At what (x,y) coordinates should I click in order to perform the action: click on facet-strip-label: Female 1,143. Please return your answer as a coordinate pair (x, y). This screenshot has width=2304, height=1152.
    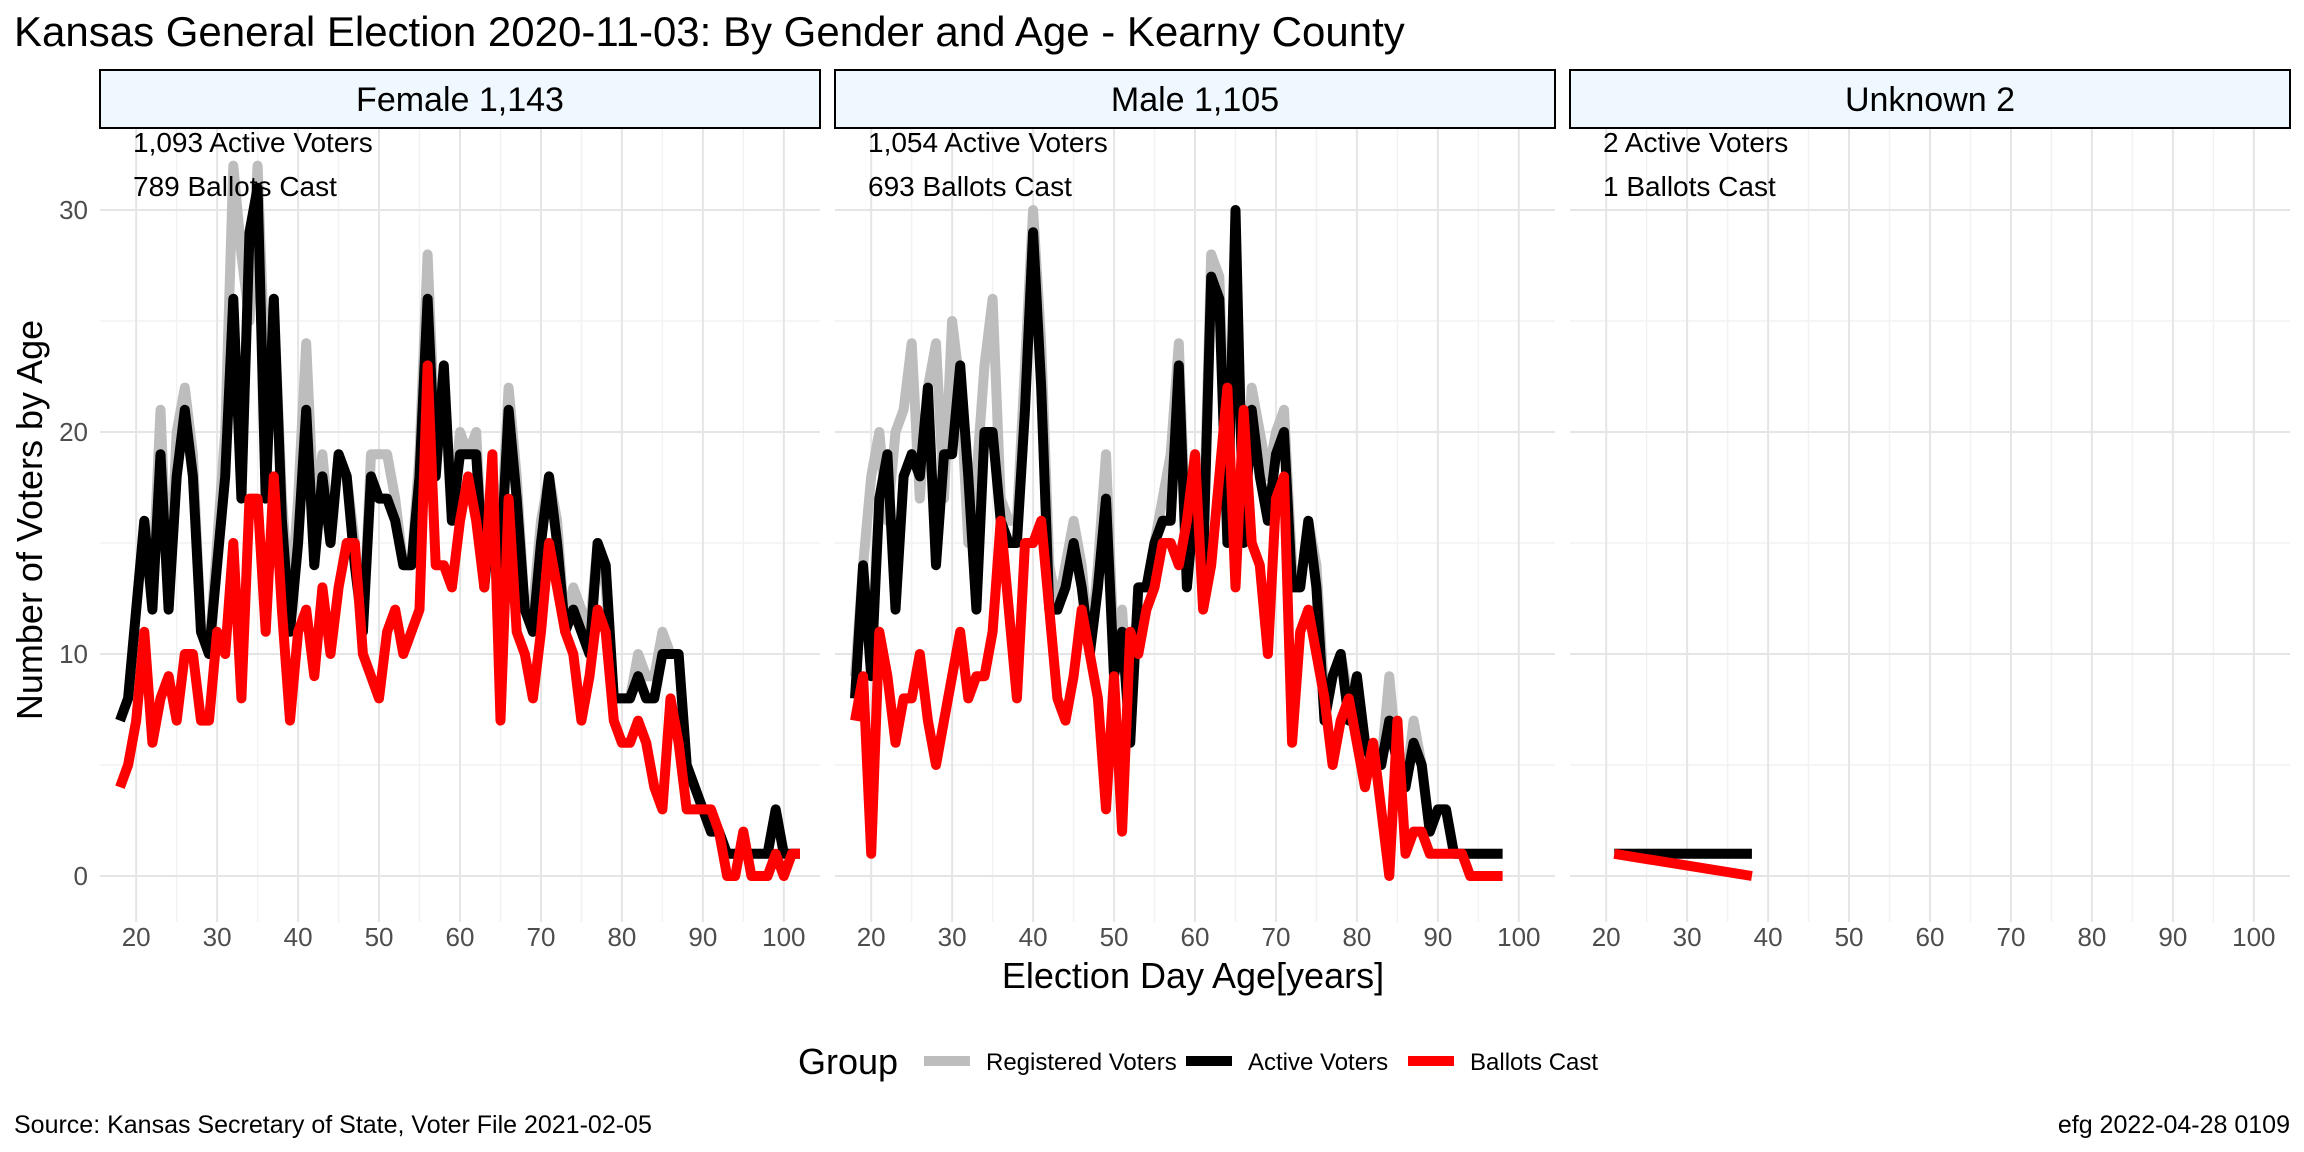
    Looking at the image, I should click on (460, 100).